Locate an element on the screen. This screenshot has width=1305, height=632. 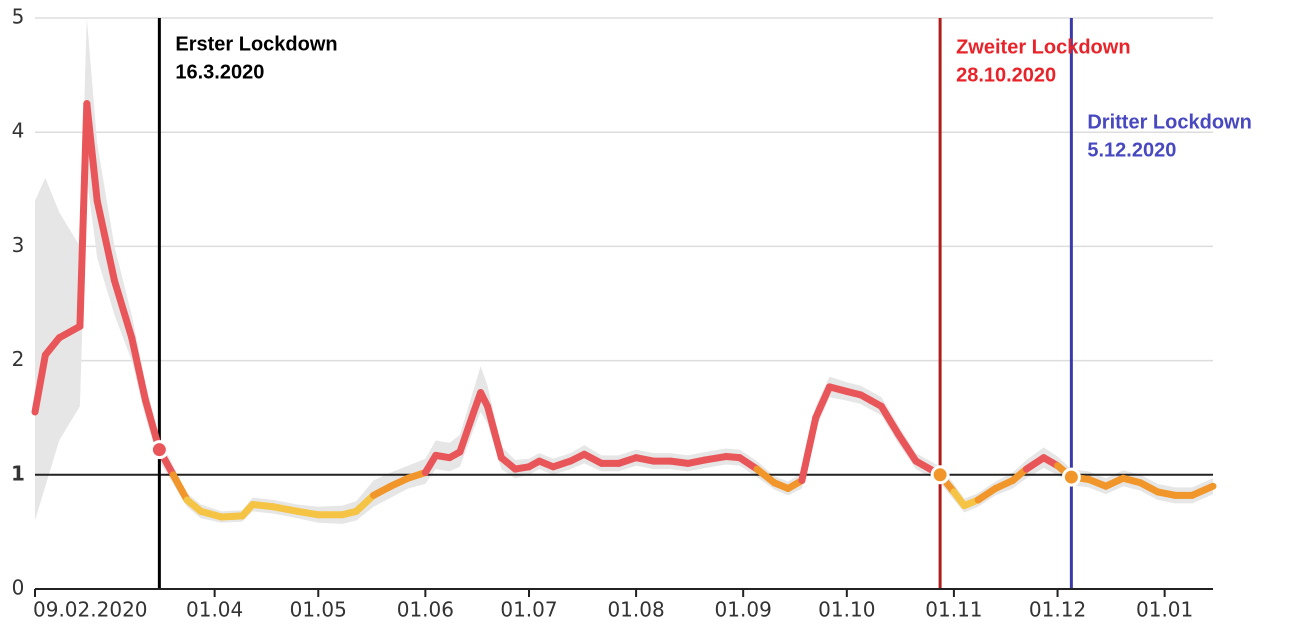
y-tick-label: 1 is located at coordinates (18, 473).